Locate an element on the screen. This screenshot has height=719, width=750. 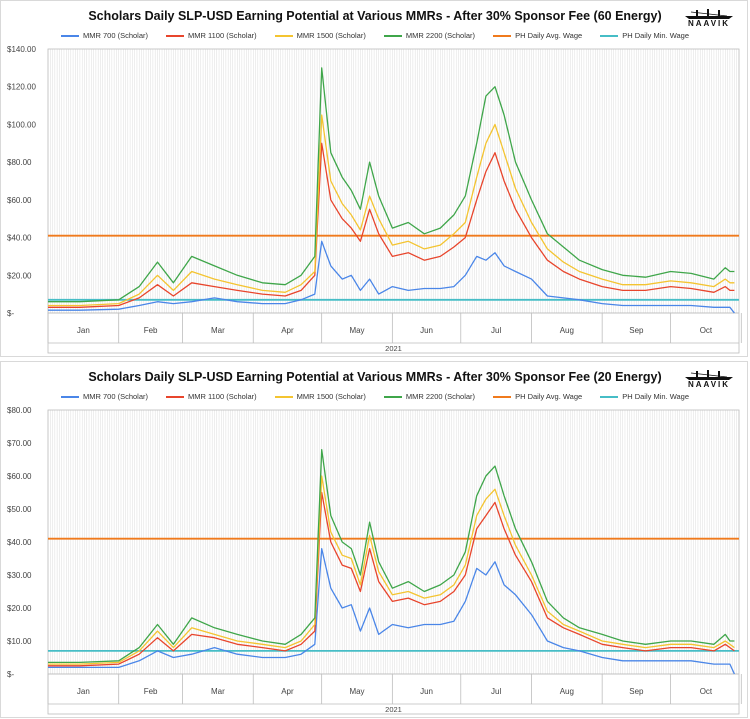
y-tick-label: $70.00 is located at coordinates (19, 443).